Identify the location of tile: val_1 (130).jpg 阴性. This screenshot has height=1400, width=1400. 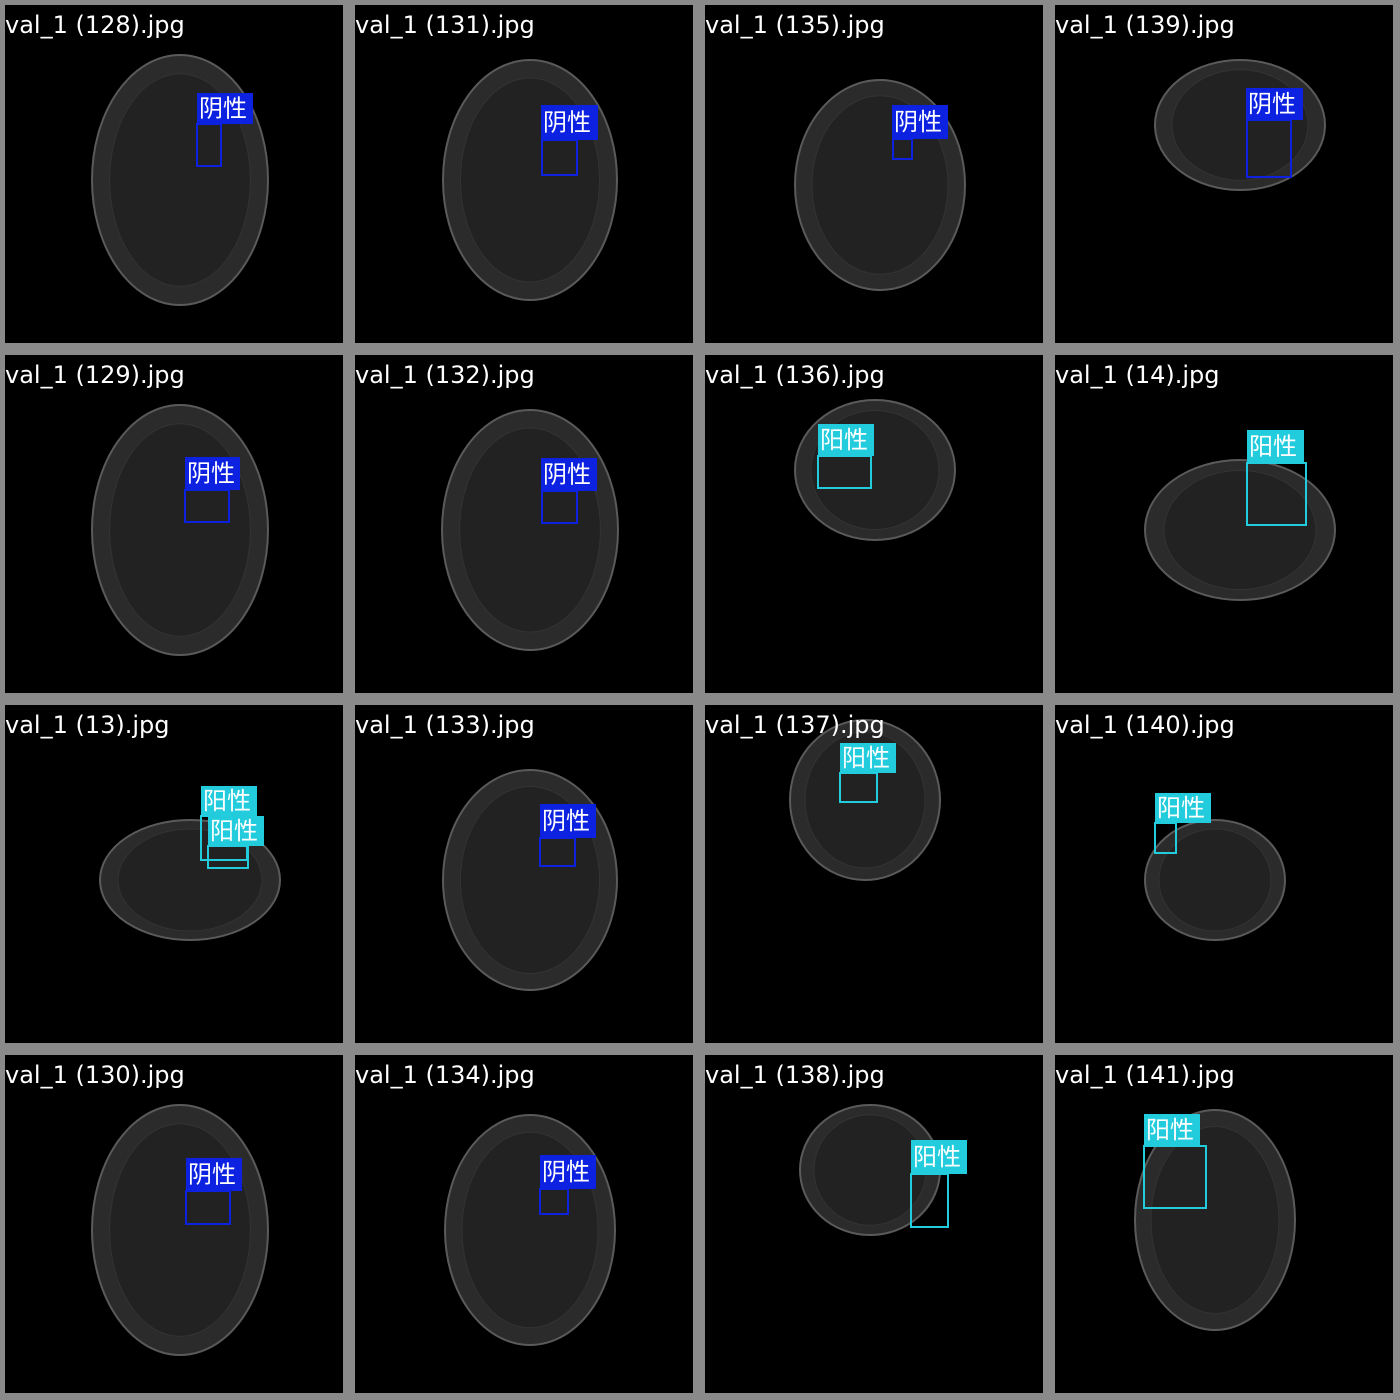
(174, 1224).